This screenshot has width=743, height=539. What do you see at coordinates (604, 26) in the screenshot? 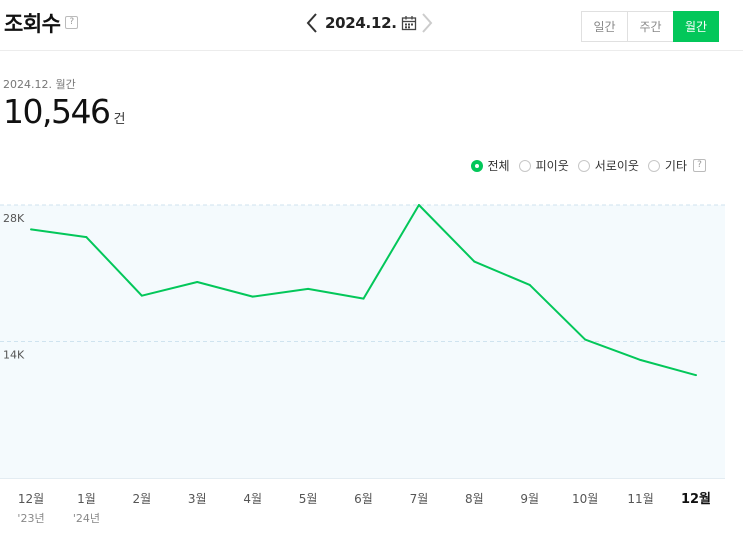
I see `tab-daily: 일간` at bounding box center [604, 26].